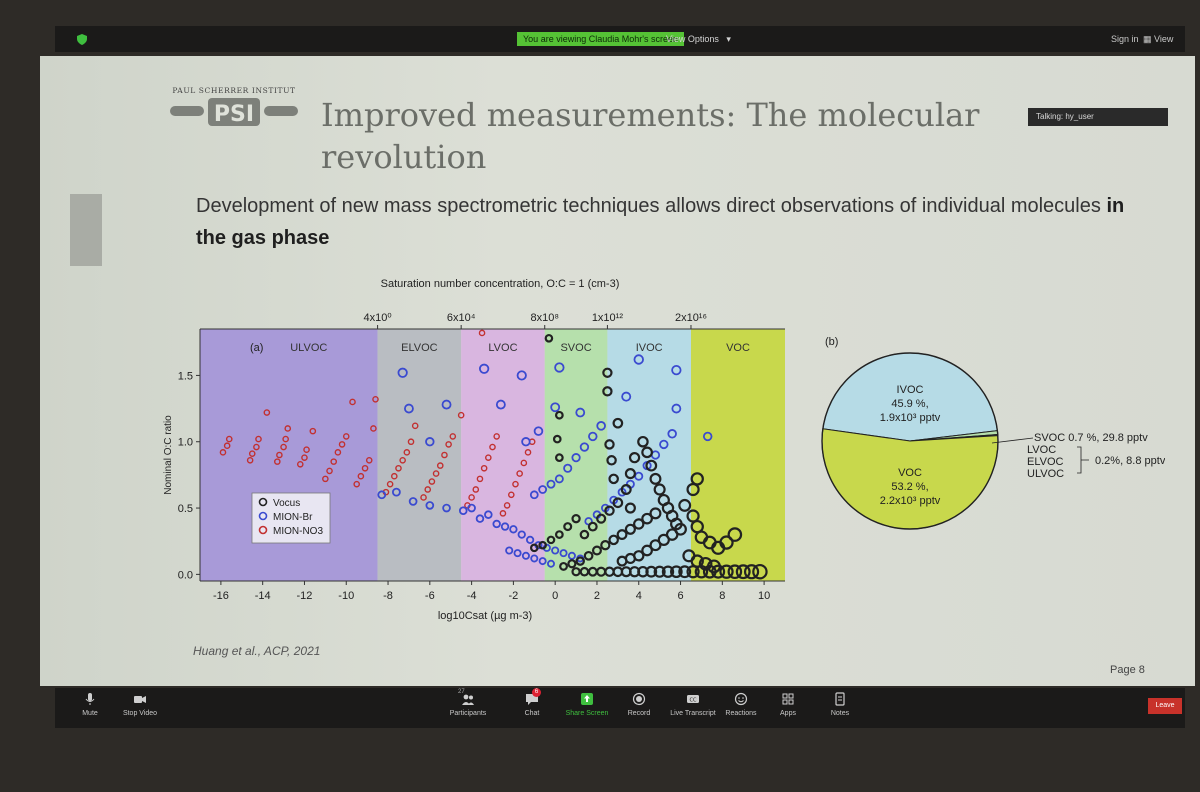 The image size is (1200, 792). Describe the element at coordinates (722, 596) in the screenshot. I see `x-tick-label: 8` at that location.